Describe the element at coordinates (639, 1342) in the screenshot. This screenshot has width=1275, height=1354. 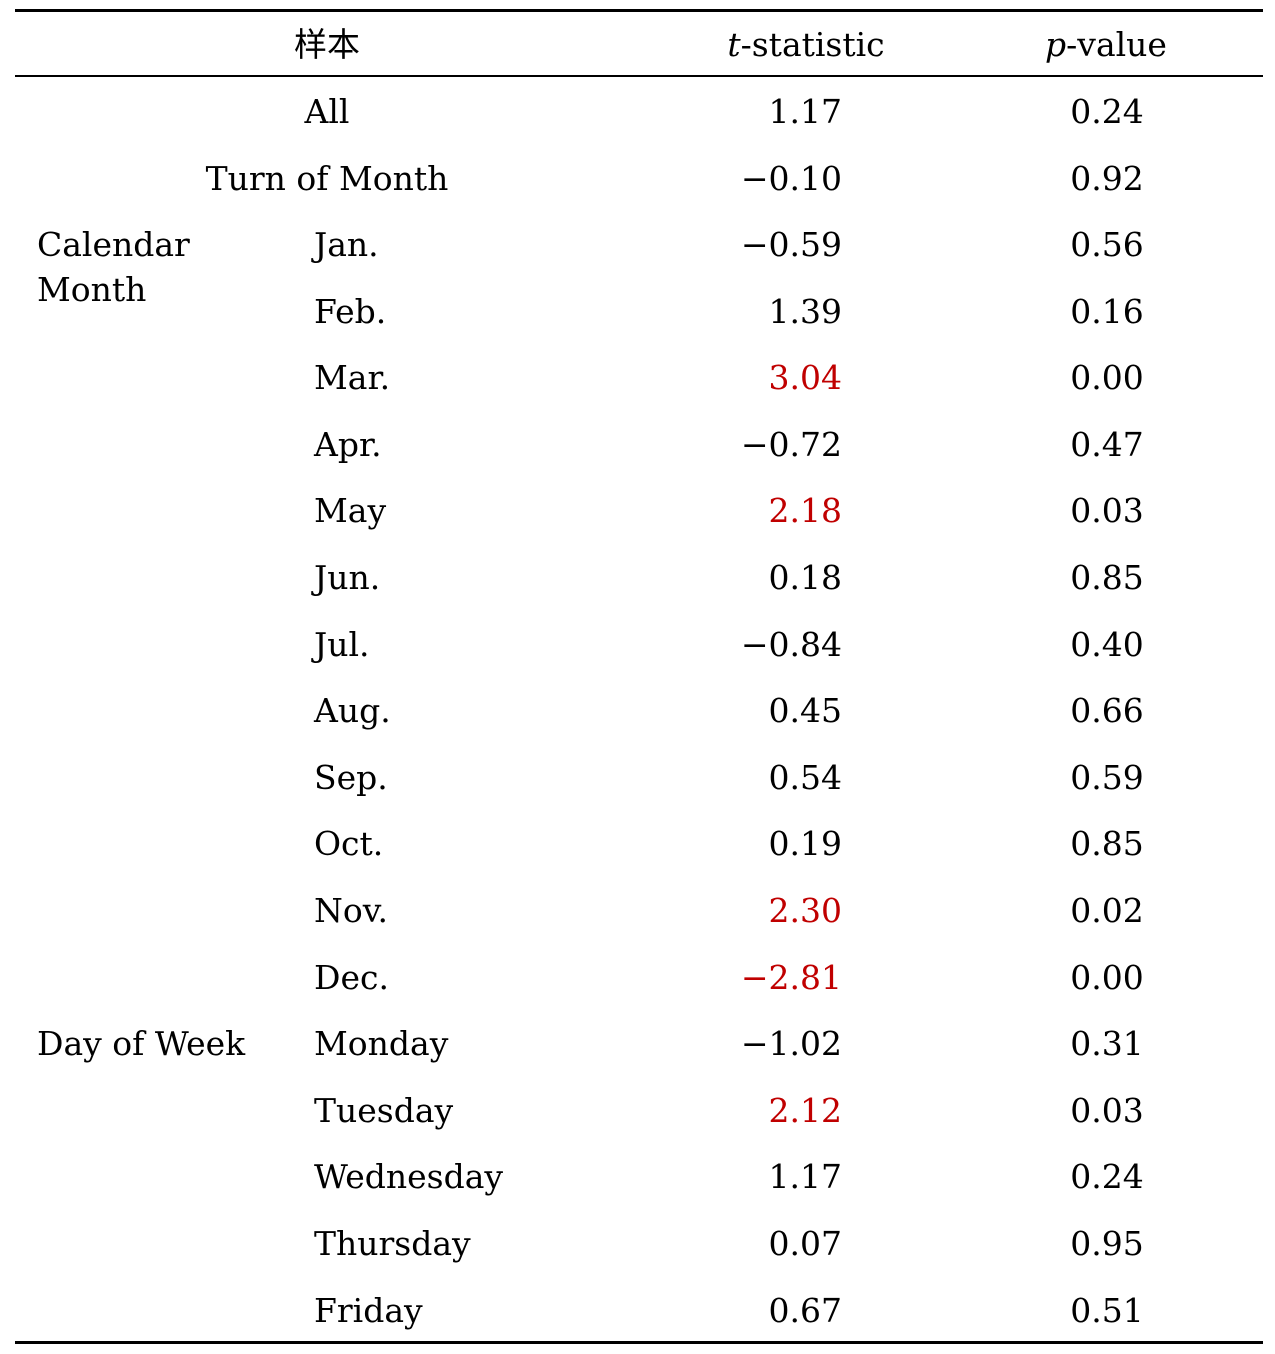
I see `bottom-rule` at that location.